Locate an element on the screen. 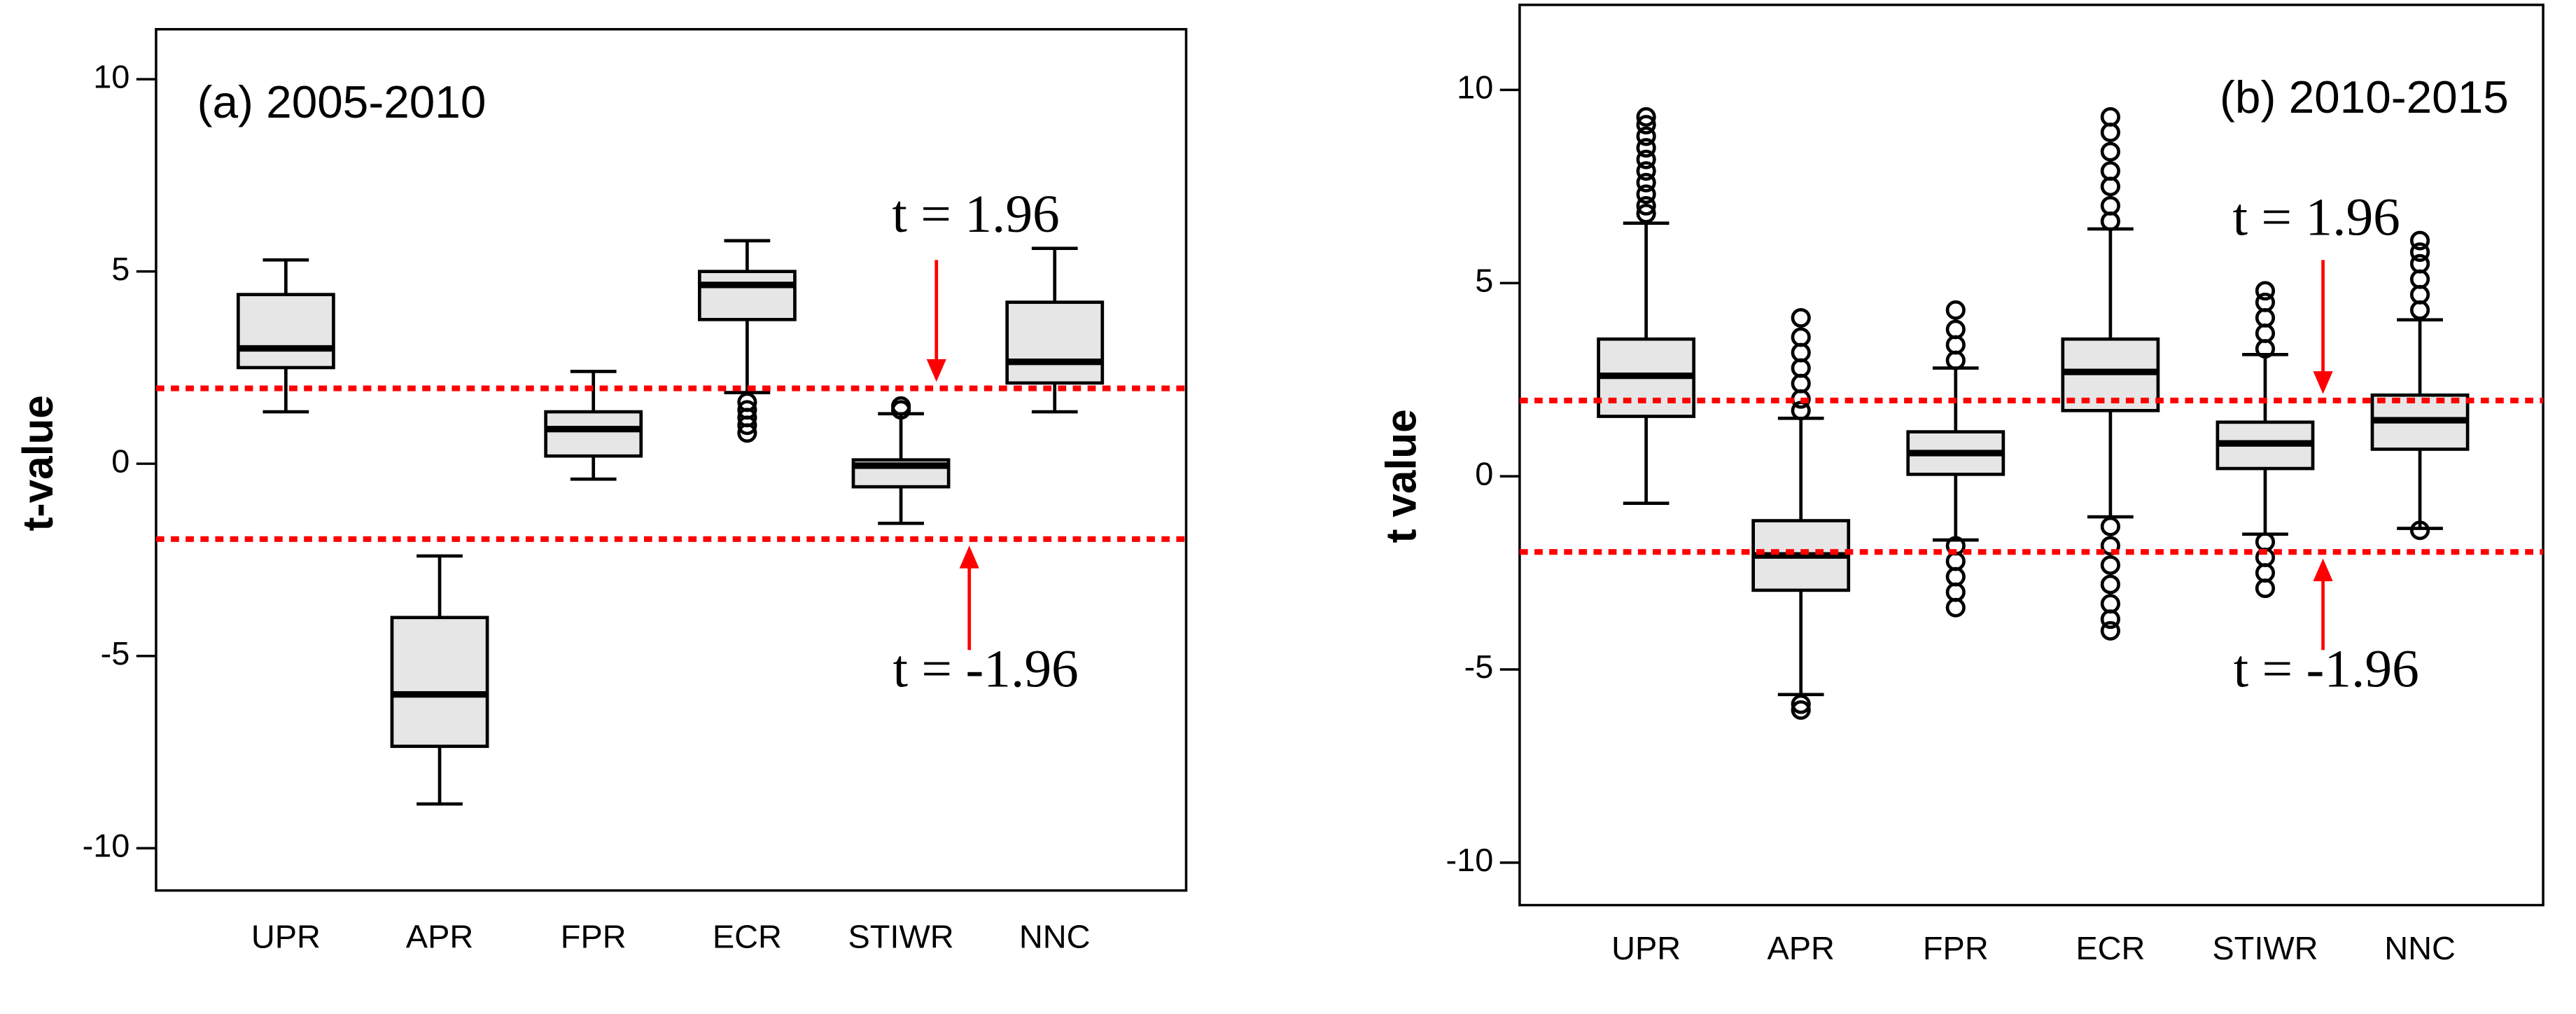  y-axis-label: t value is located at coordinates (1400, 476).